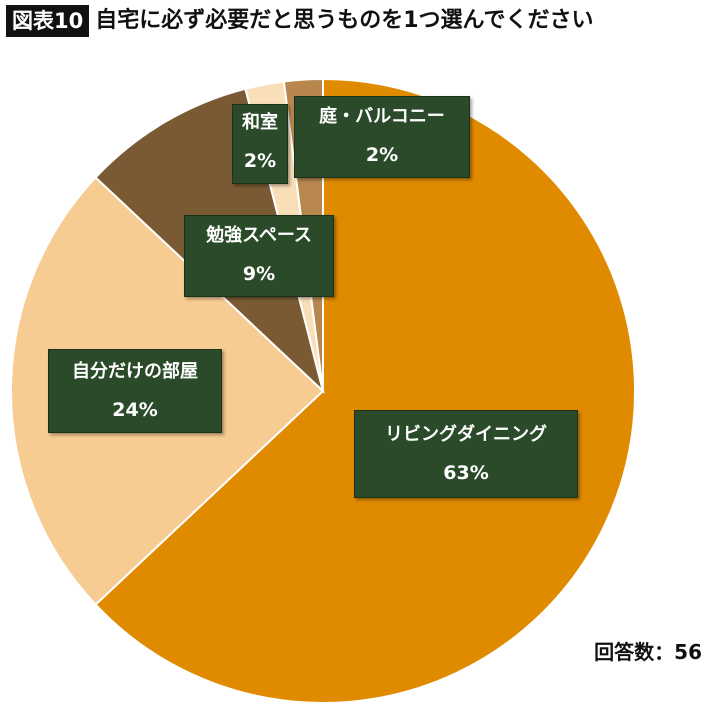 This screenshot has width=710, height=710. I want to click on slice-label-living-dining: リビングダイニング 63%, so click(466, 454).